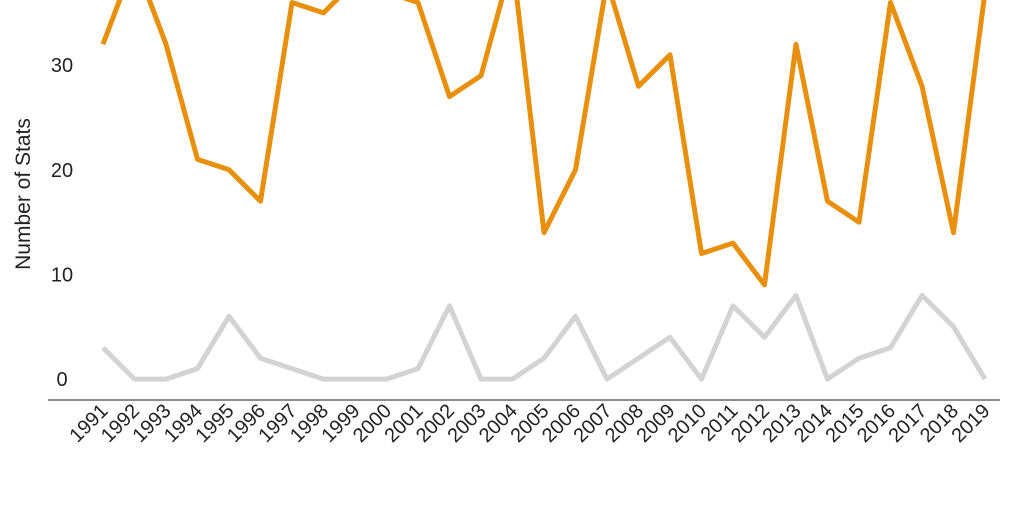  What do you see at coordinates (62, 171) in the screenshot?
I see `y-tick-label: 20` at bounding box center [62, 171].